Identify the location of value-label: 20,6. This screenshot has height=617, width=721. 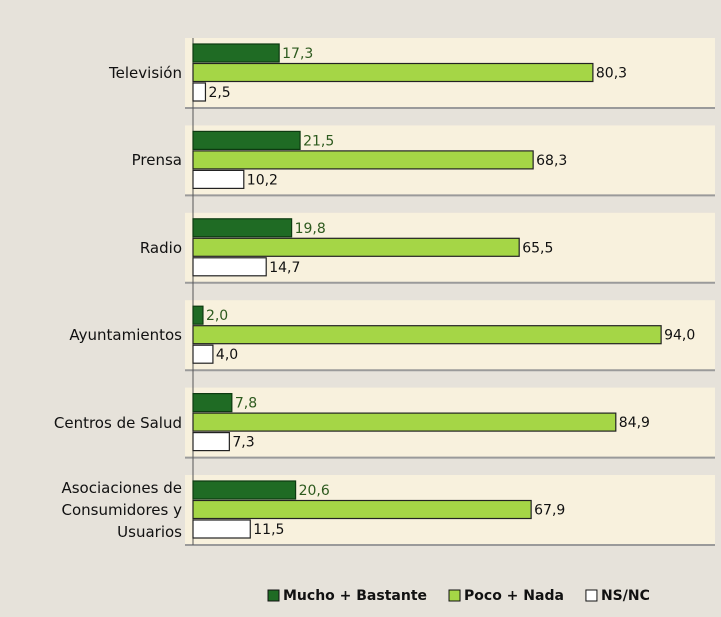
(314, 491).